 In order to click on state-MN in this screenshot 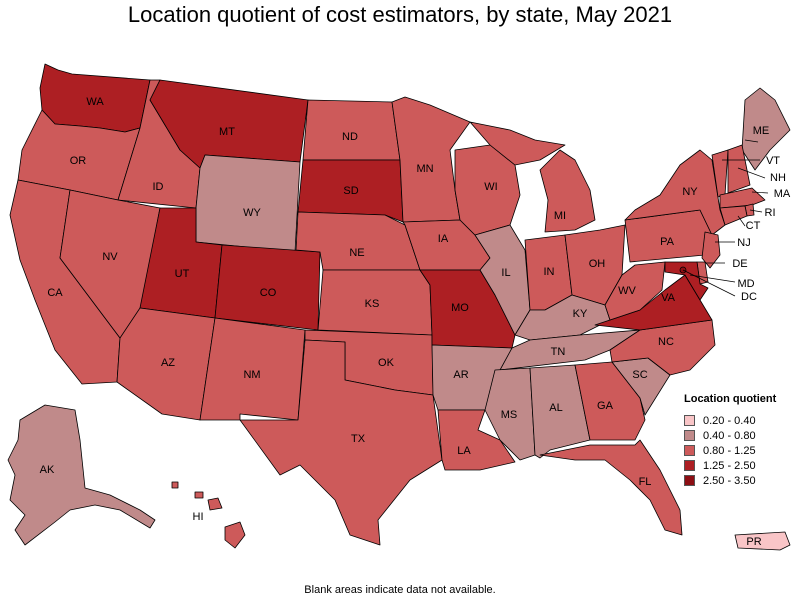, I will do `click(431, 159)`.